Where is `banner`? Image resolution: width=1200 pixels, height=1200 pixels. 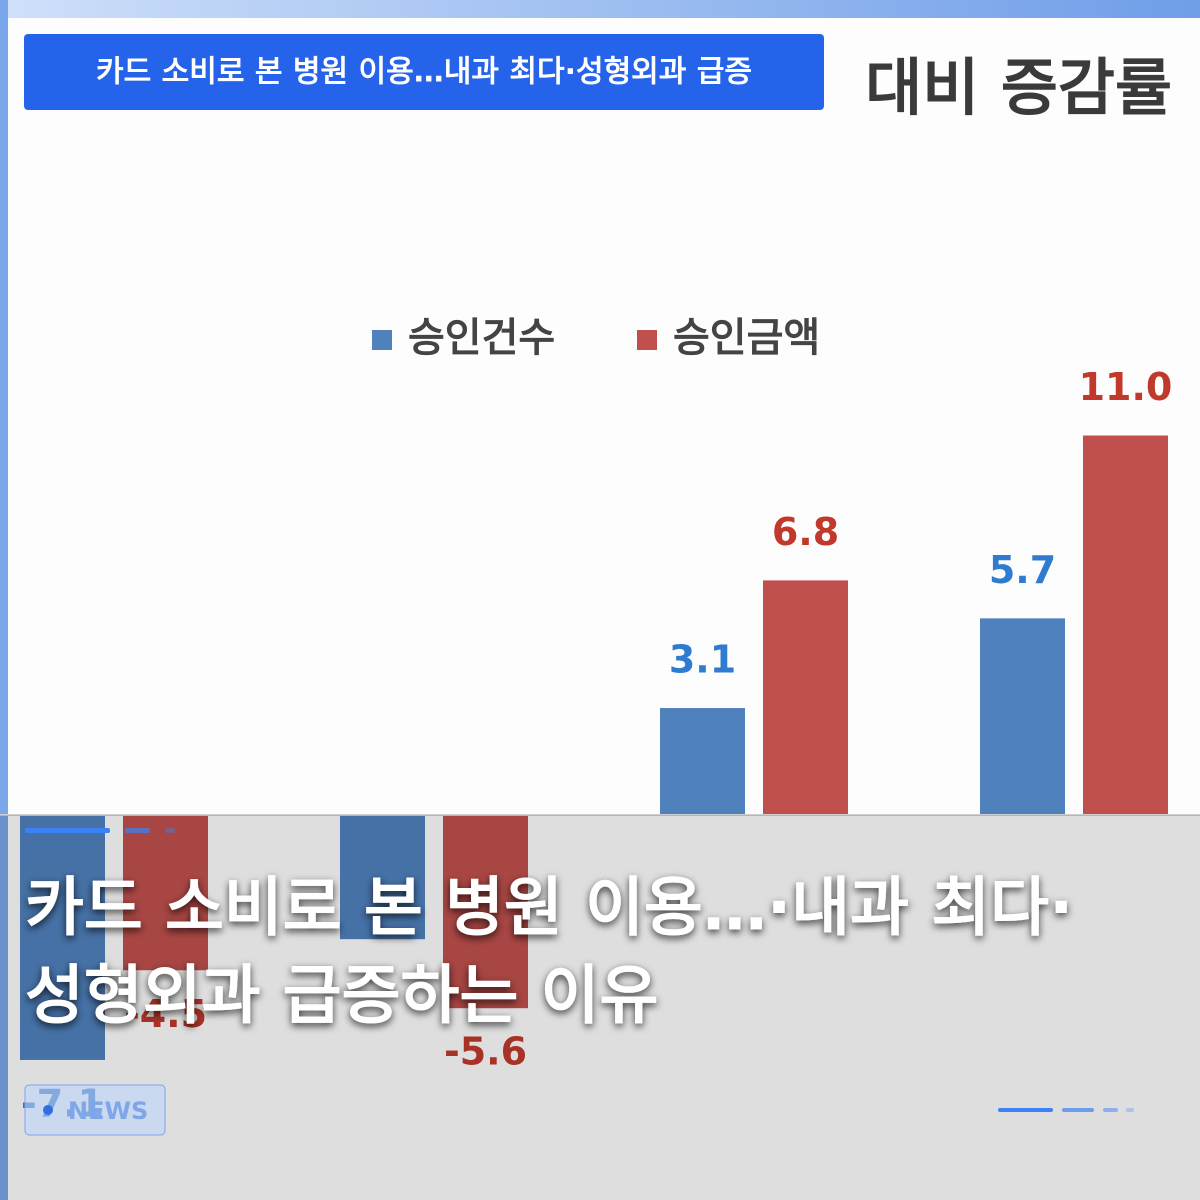
banner is located at coordinates (424, 72).